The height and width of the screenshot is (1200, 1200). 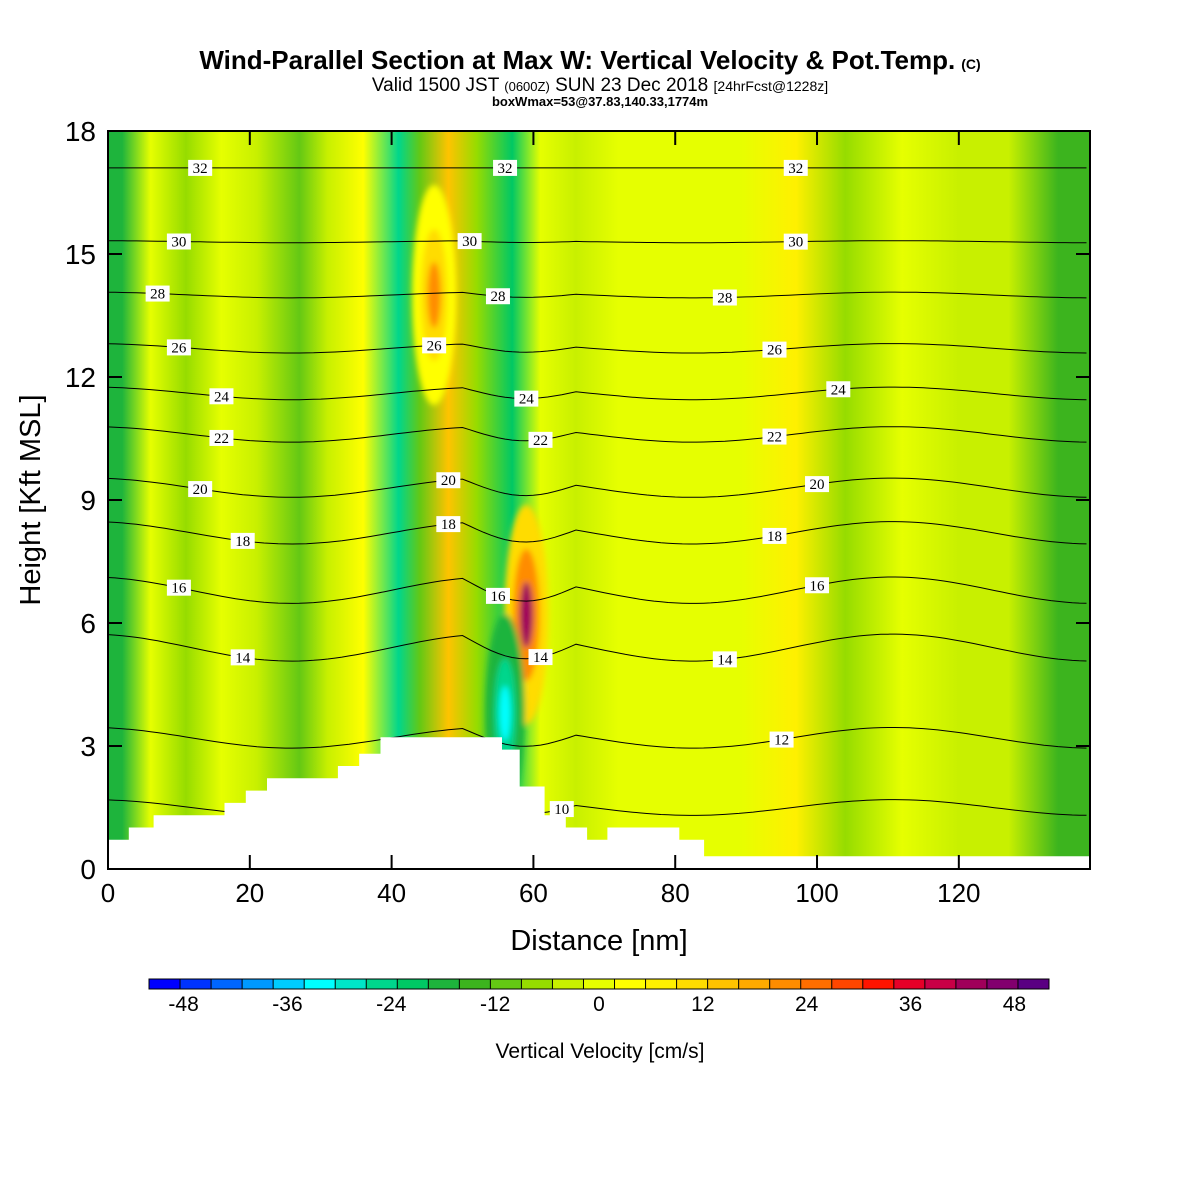 What do you see at coordinates (80, 131) in the screenshot?
I see `y-tick-label: 18` at bounding box center [80, 131].